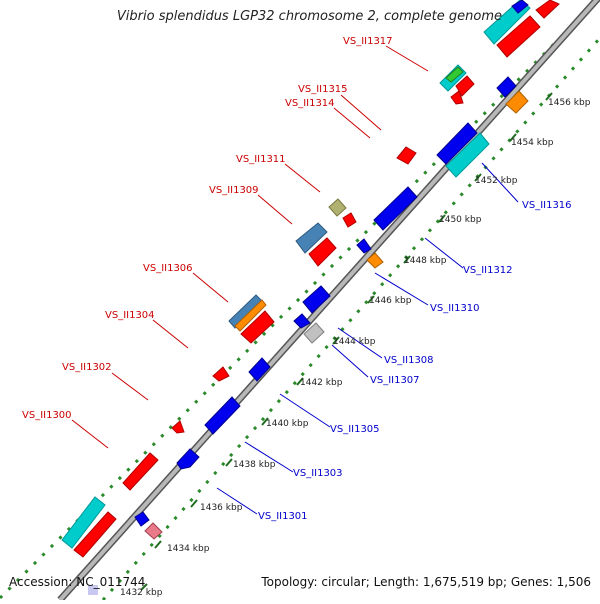  What do you see at coordinates (355, 429) in the screenshot?
I see `gene-label: VS_II1305` at bounding box center [355, 429].